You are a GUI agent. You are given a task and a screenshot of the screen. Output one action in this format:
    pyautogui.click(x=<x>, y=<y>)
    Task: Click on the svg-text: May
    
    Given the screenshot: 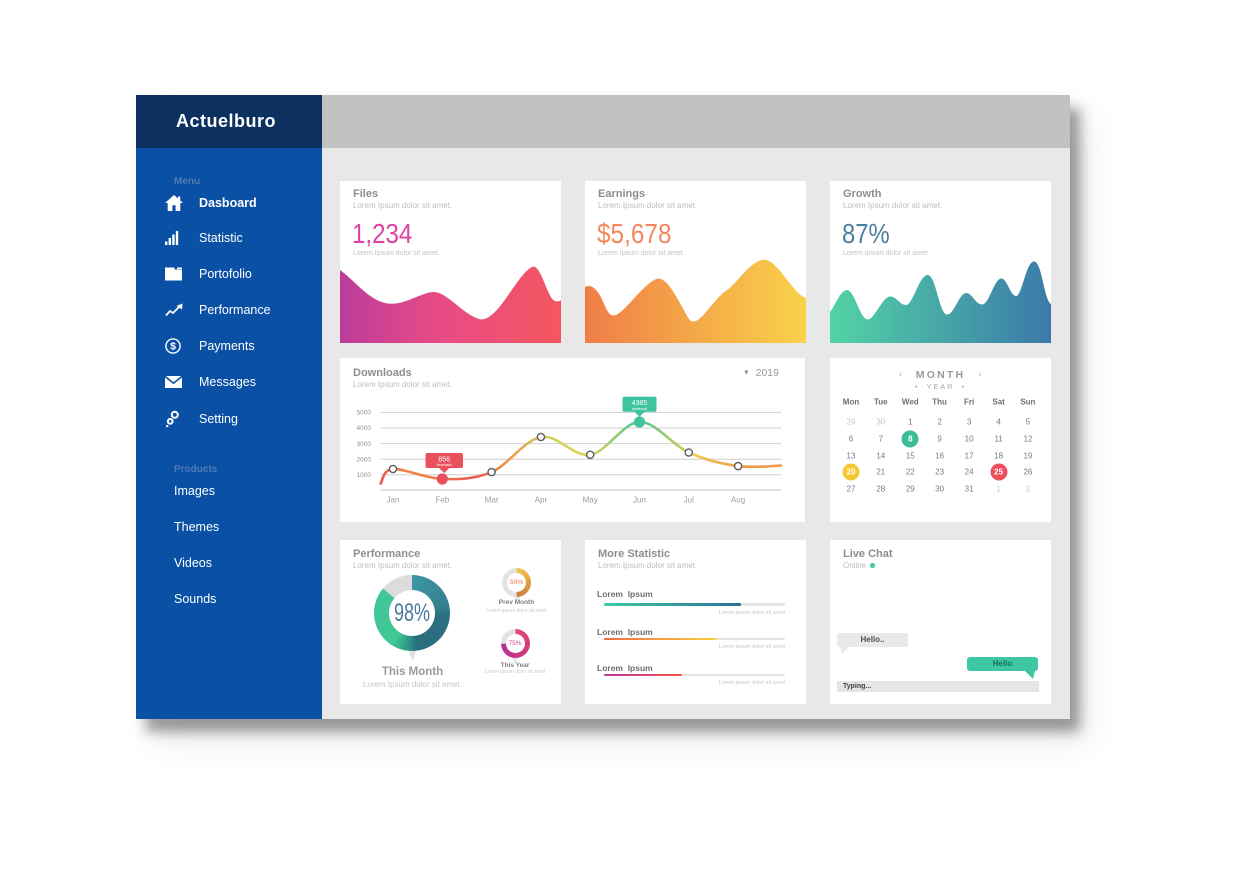 What is the action you would take?
    pyautogui.click(x=590, y=500)
    